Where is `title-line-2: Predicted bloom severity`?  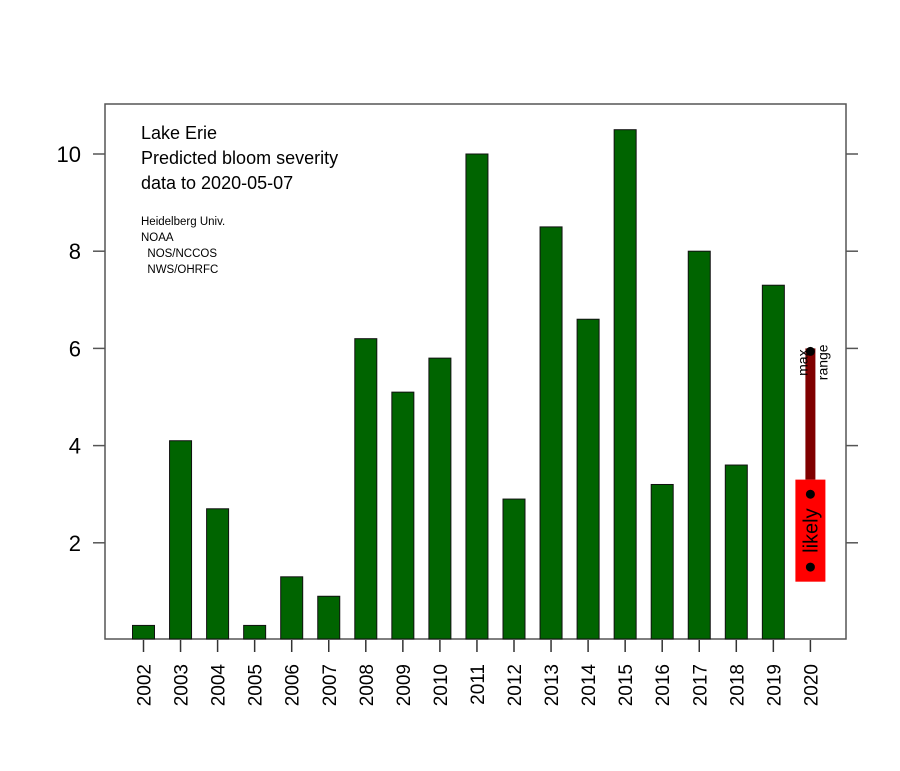
title-line-2: Predicted bloom severity is located at coordinates (239, 158).